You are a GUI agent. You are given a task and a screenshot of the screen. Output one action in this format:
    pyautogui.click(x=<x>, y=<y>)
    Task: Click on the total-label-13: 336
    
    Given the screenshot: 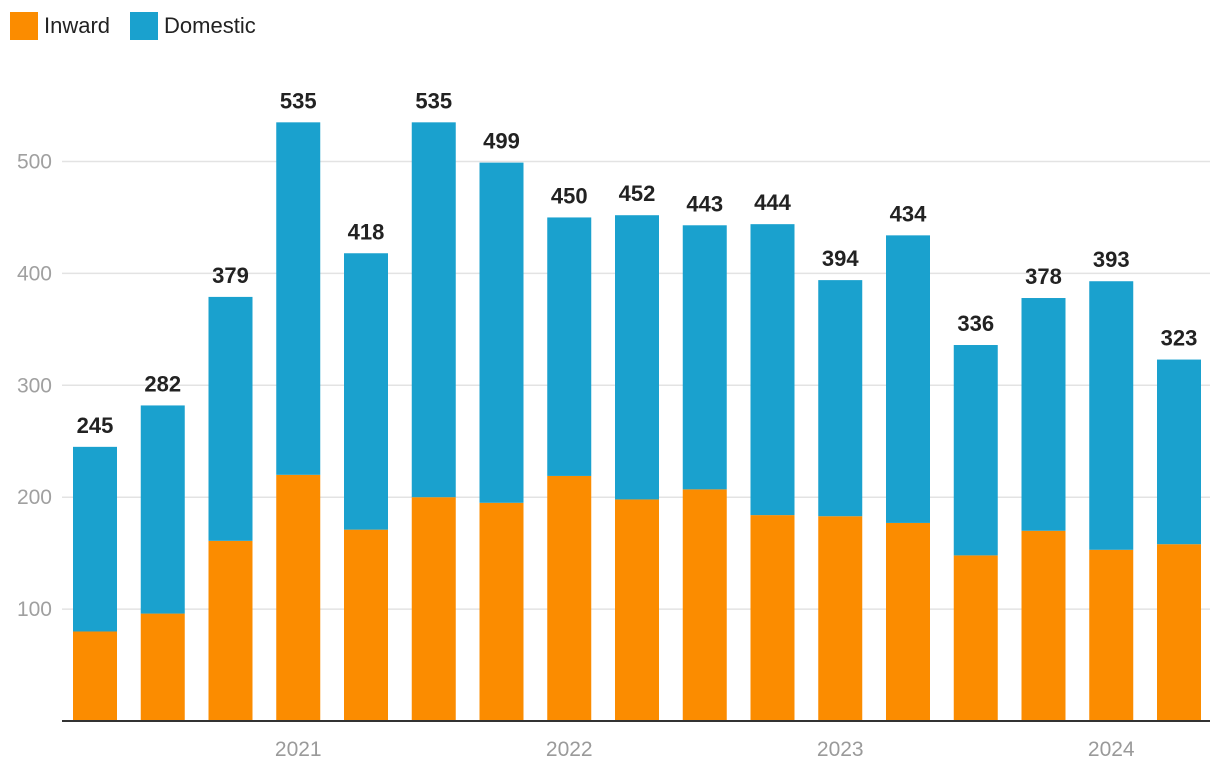 What is the action you would take?
    pyautogui.click(x=975, y=323)
    